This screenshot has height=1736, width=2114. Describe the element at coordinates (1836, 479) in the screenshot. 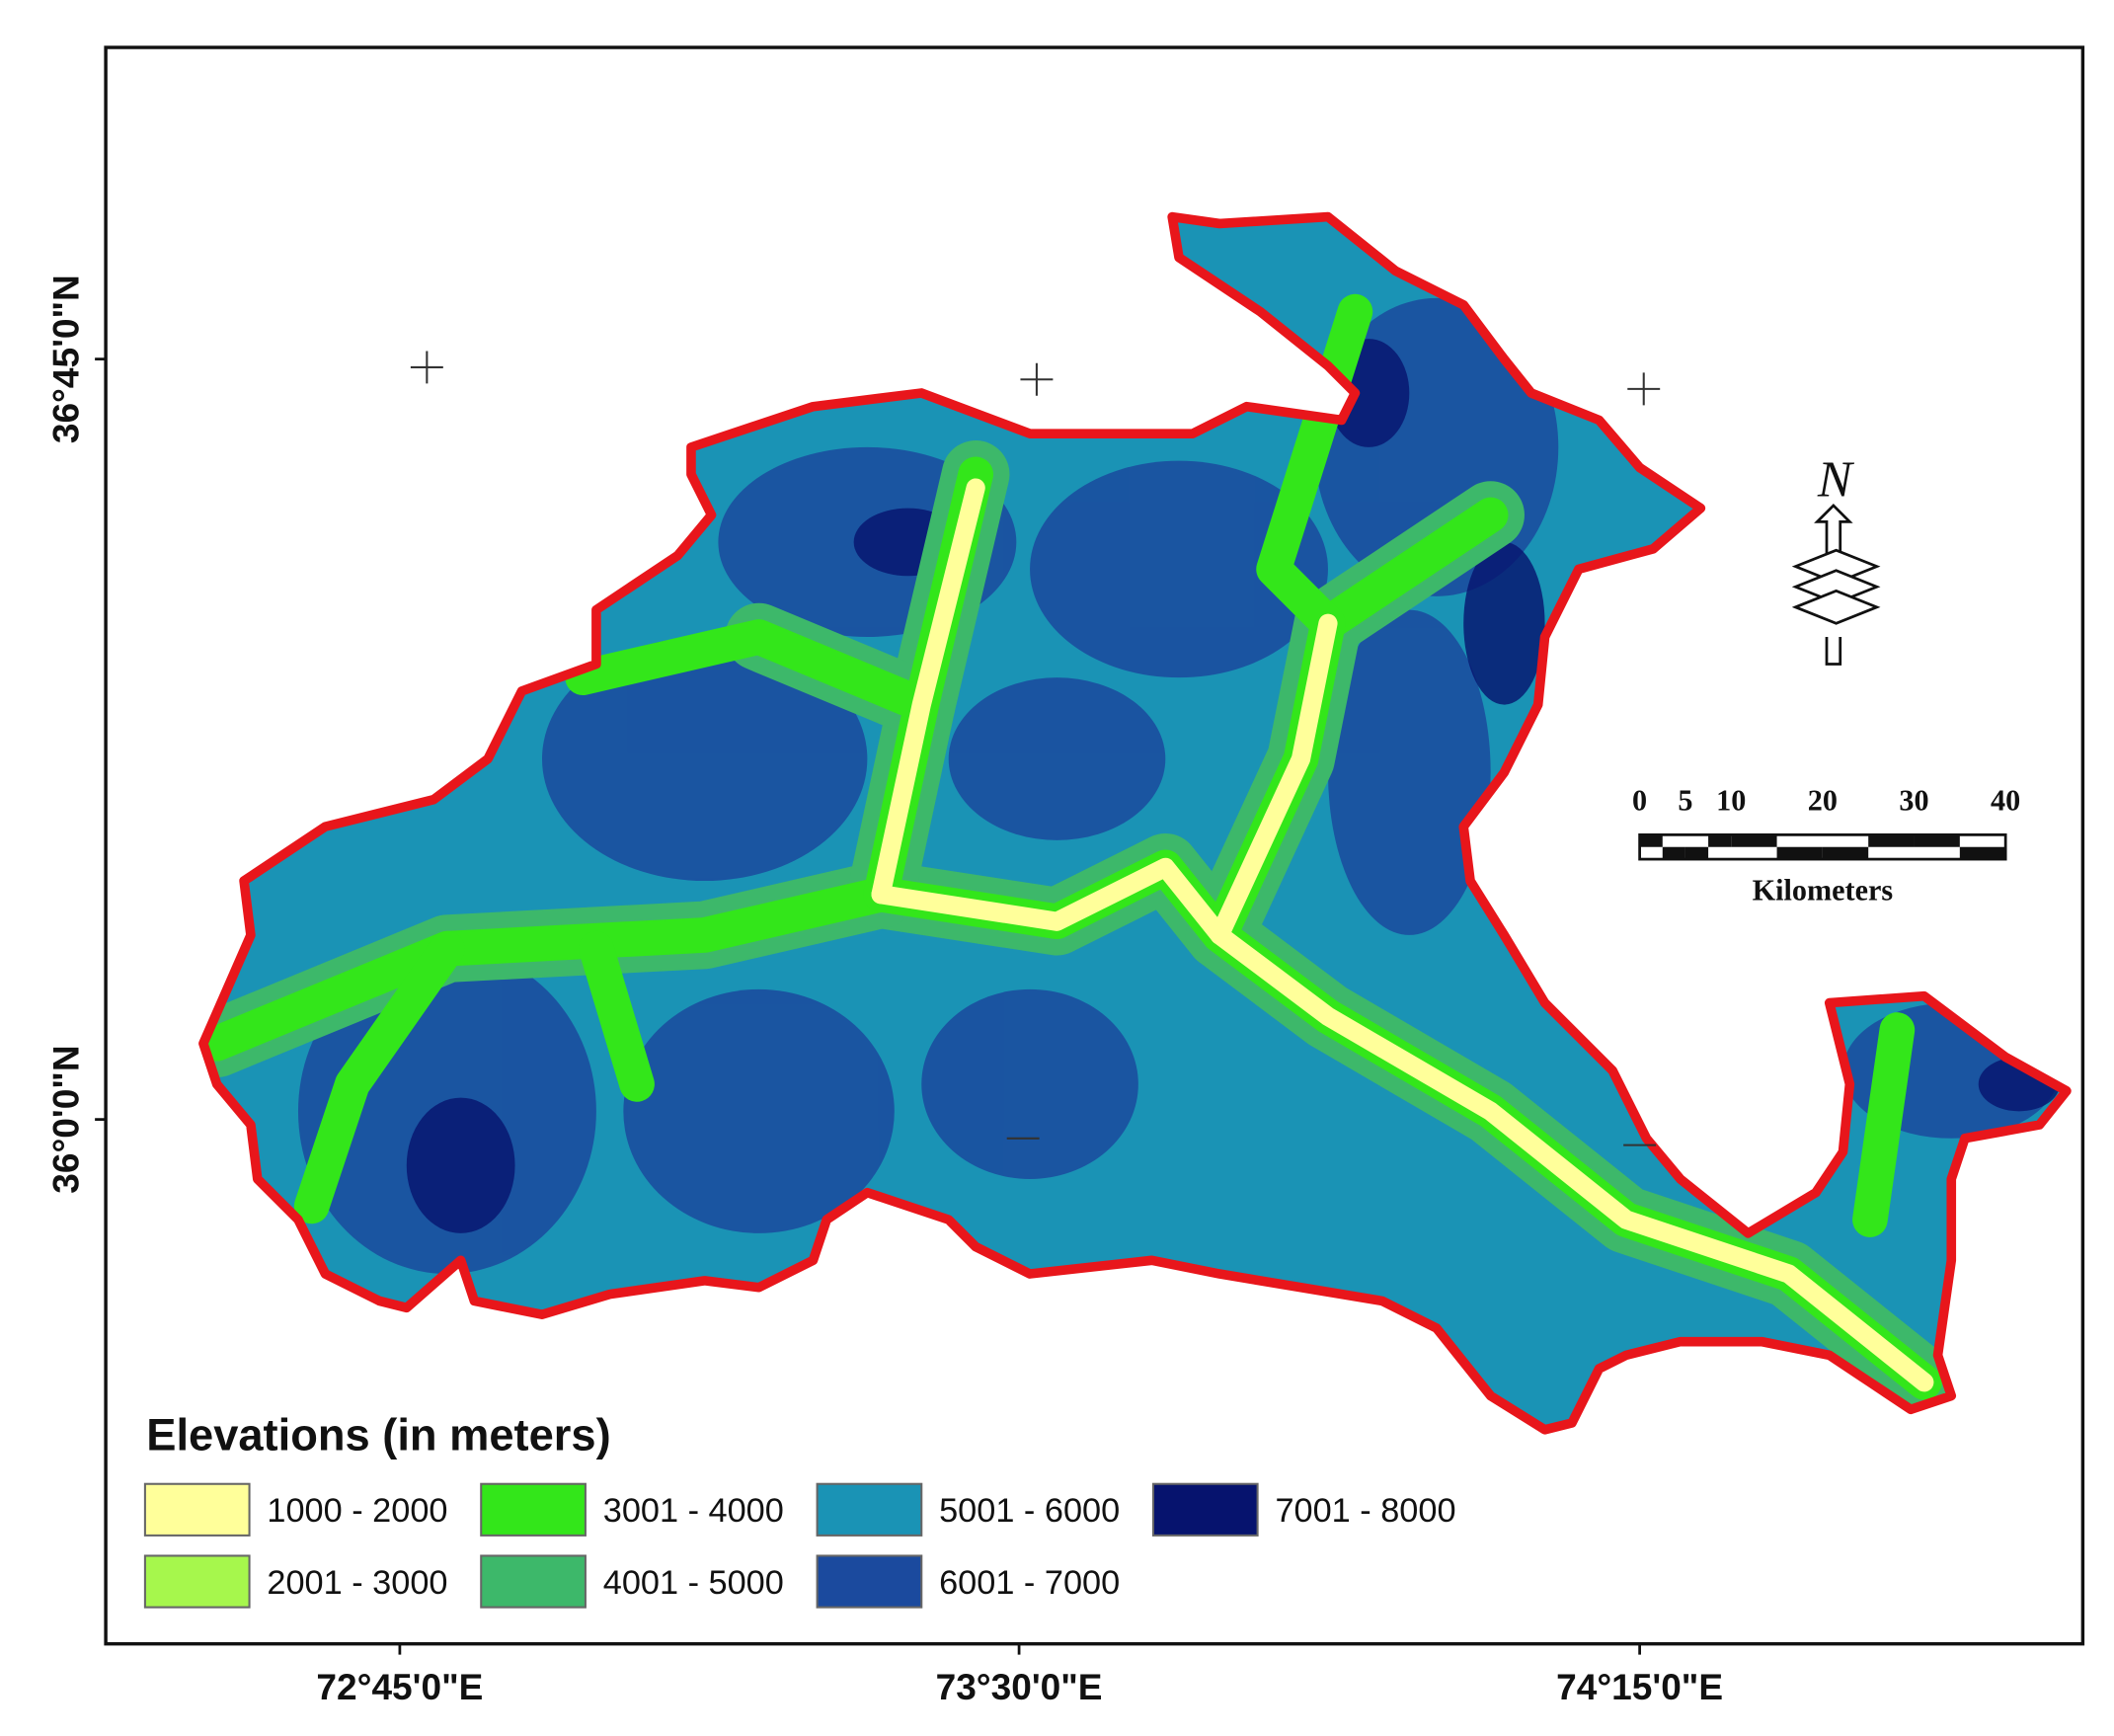

I see `north-label: N` at that location.